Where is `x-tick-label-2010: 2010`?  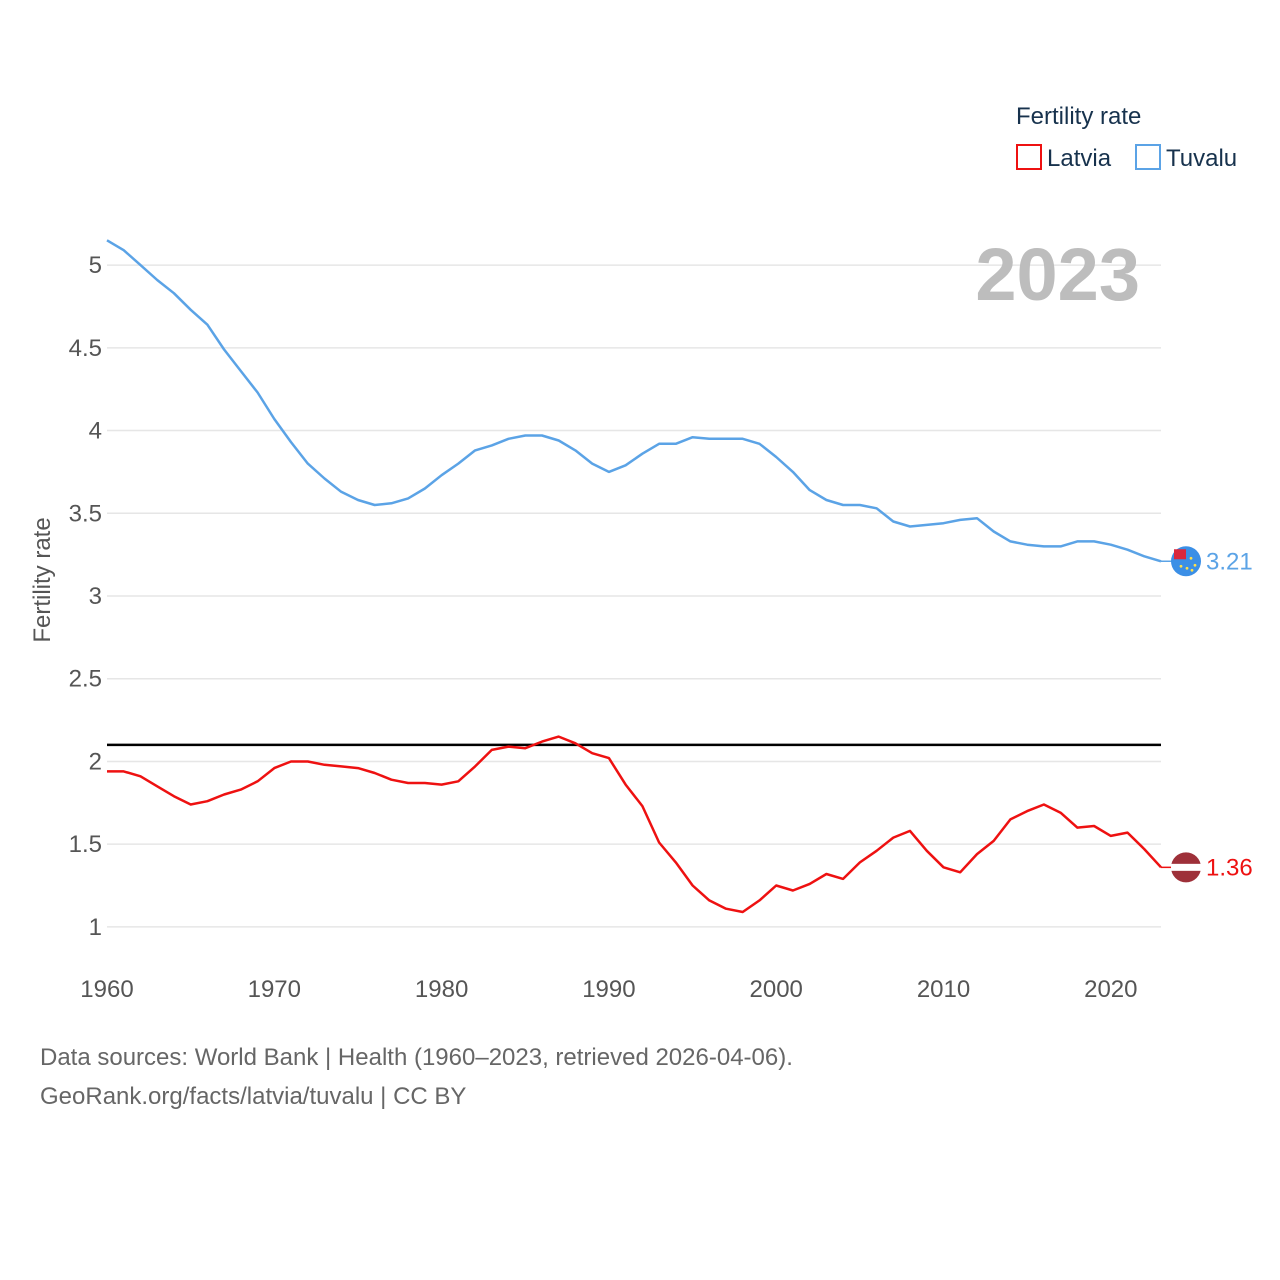
x-tick-label-2010: 2010 is located at coordinates (943, 989).